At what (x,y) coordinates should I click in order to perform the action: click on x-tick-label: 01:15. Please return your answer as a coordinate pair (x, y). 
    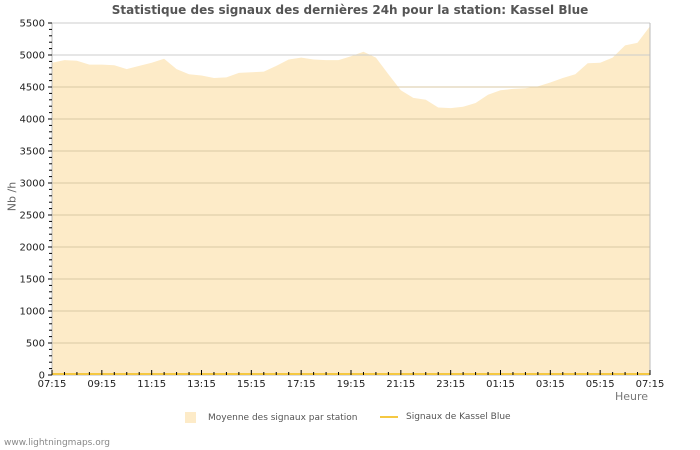
    Looking at the image, I should click on (500, 384).